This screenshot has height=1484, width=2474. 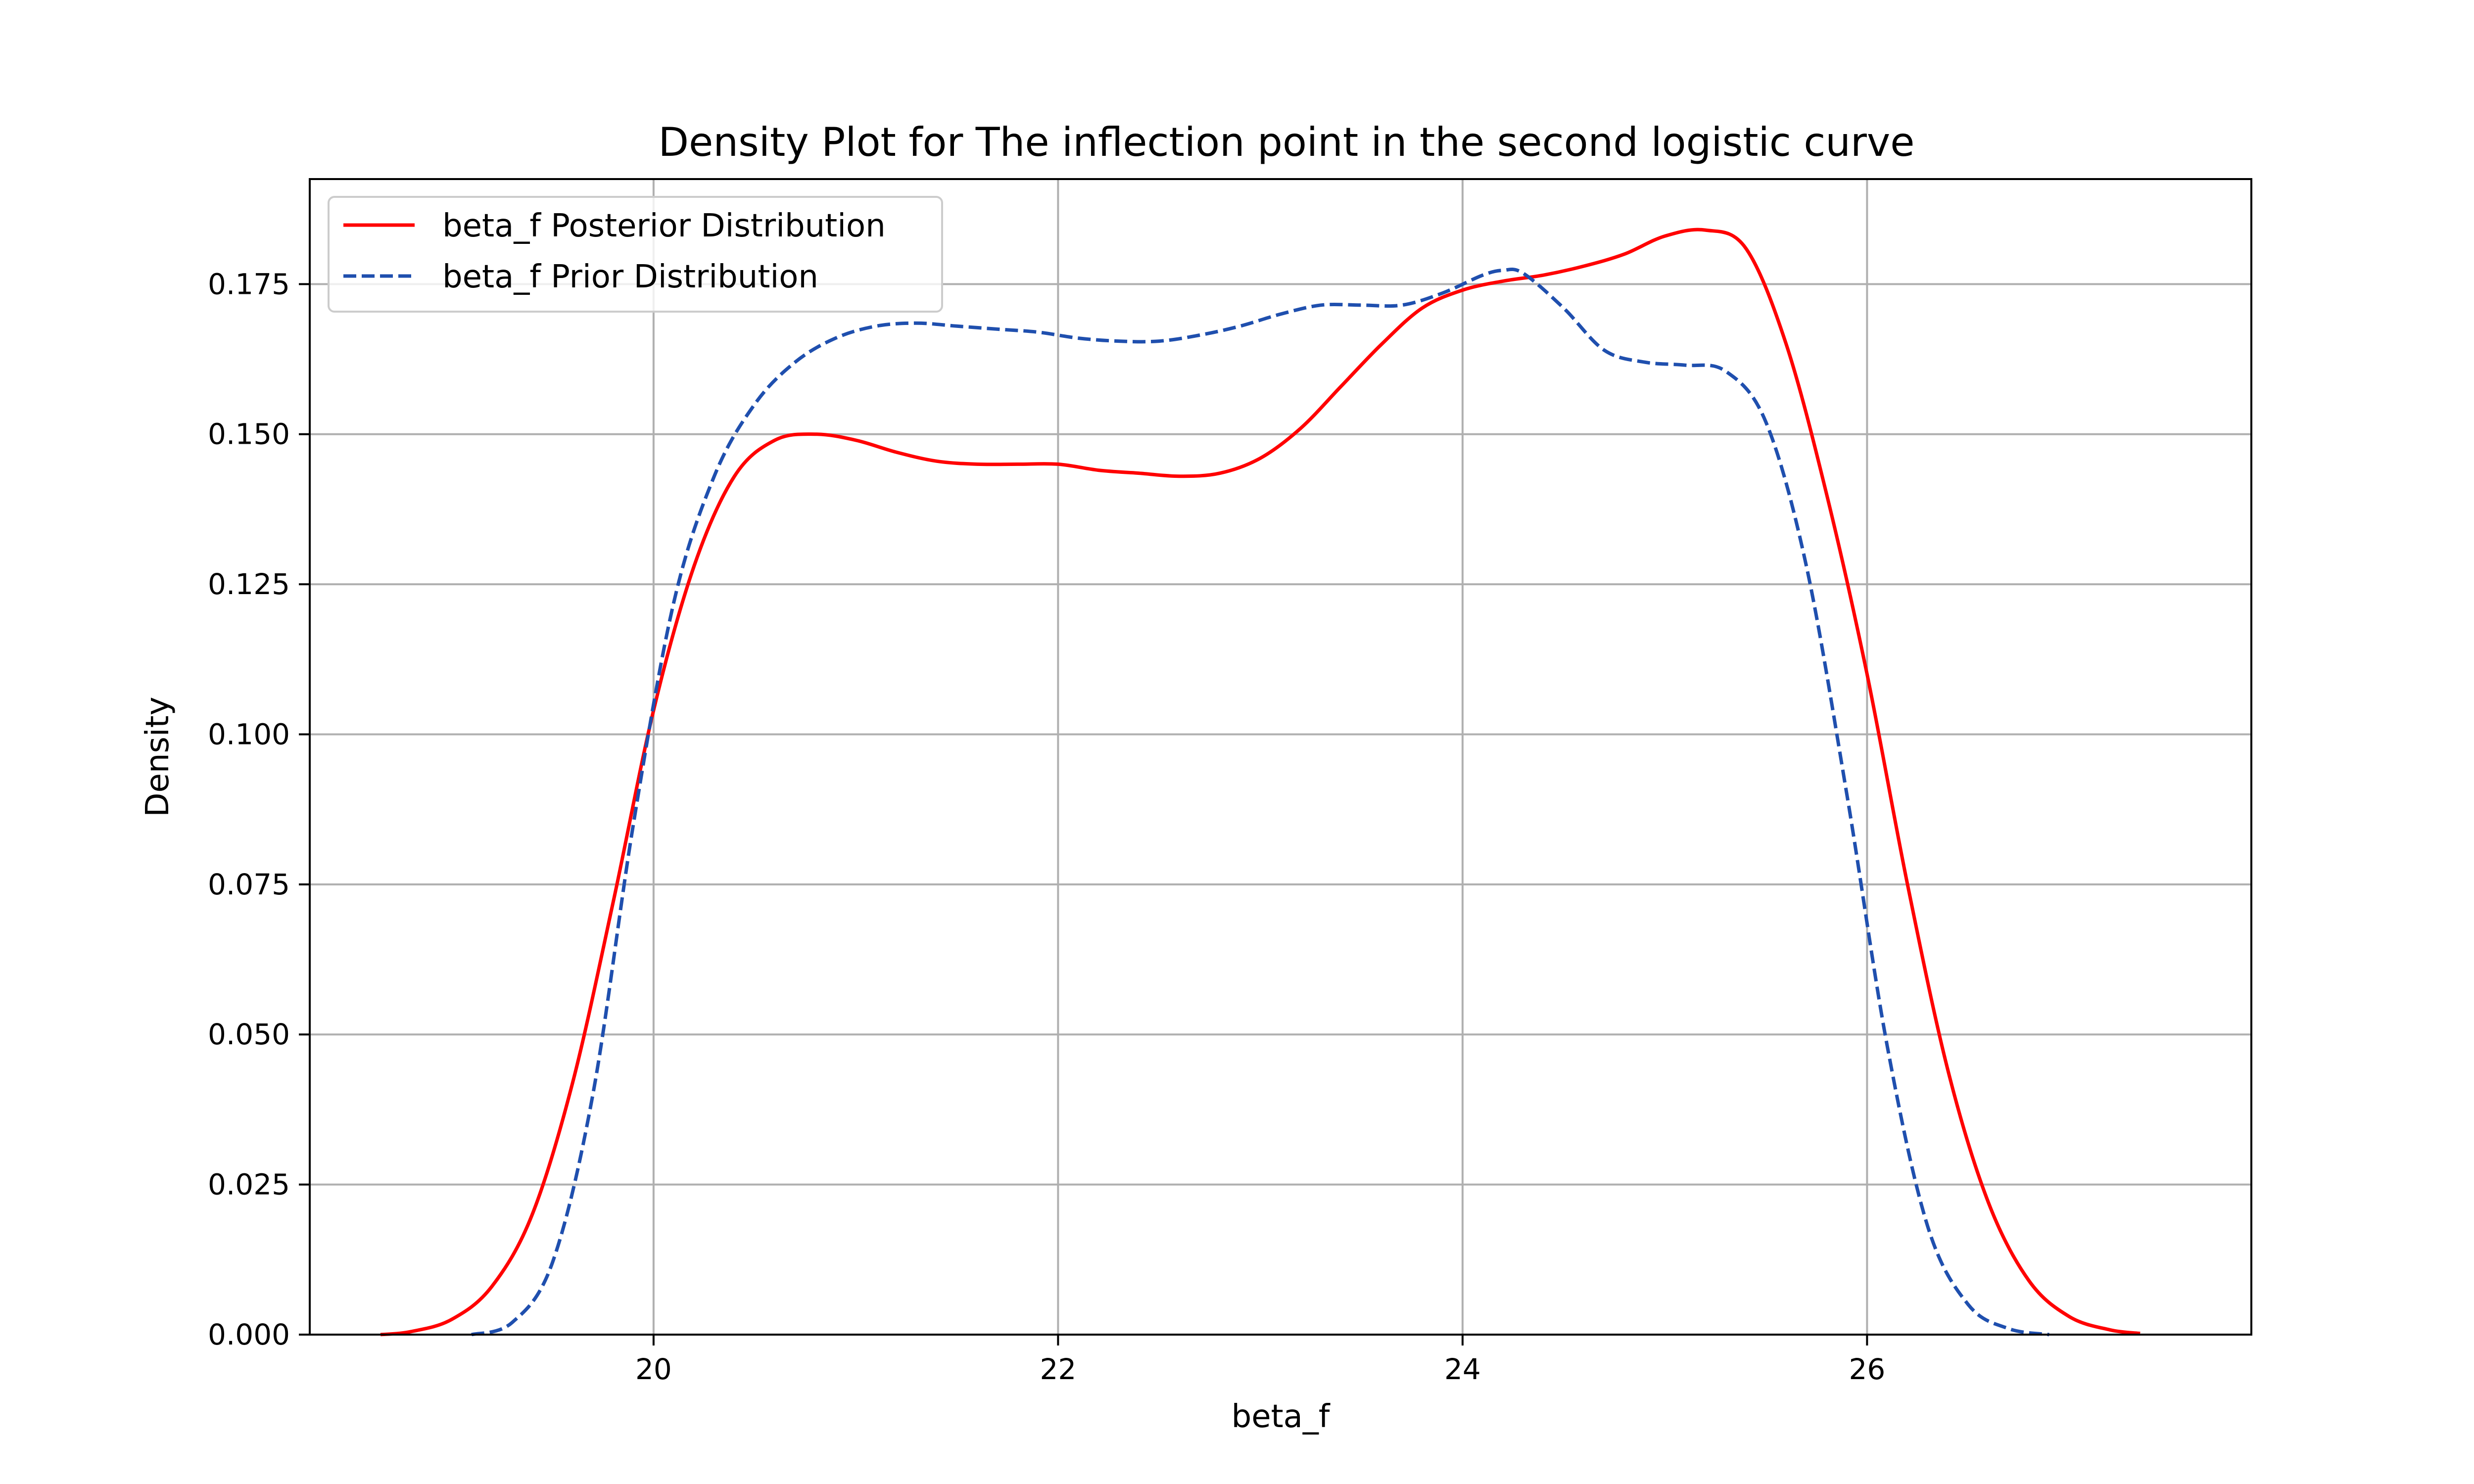 What do you see at coordinates (249, 284) in the screenshot?
I see `y-tick-label: 0.175` at bounding box center [249, 284].